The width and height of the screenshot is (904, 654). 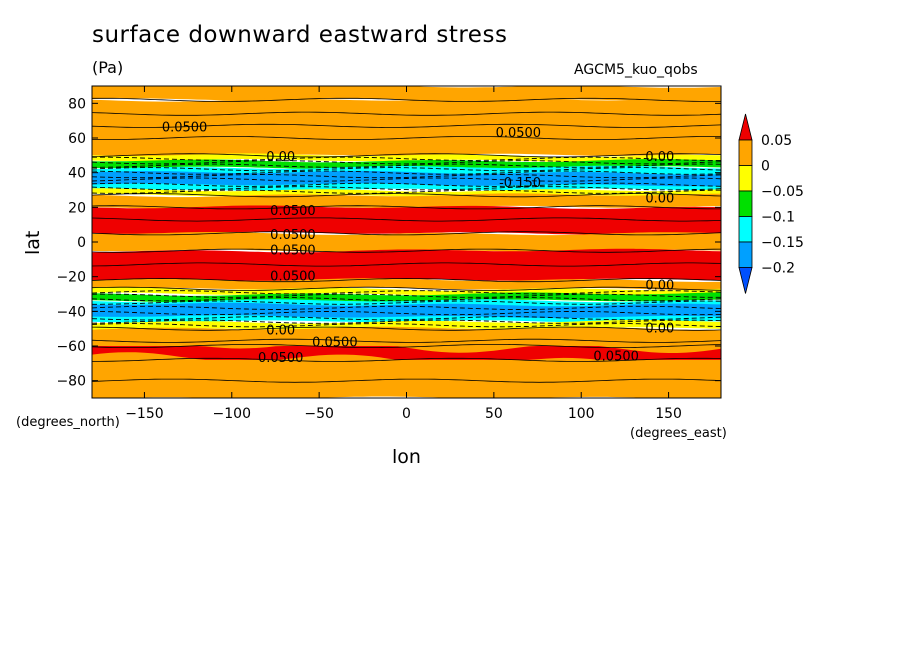 I want to click on colorbar-extend-top, so click(x=745, y=127).